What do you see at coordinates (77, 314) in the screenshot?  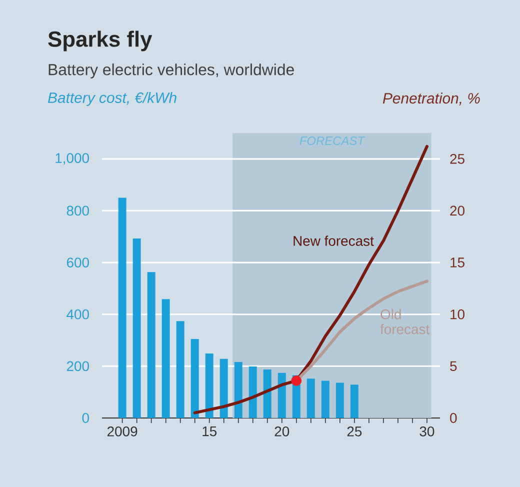 I see `y-tick-label: 400` at bounding box center [77, 314].